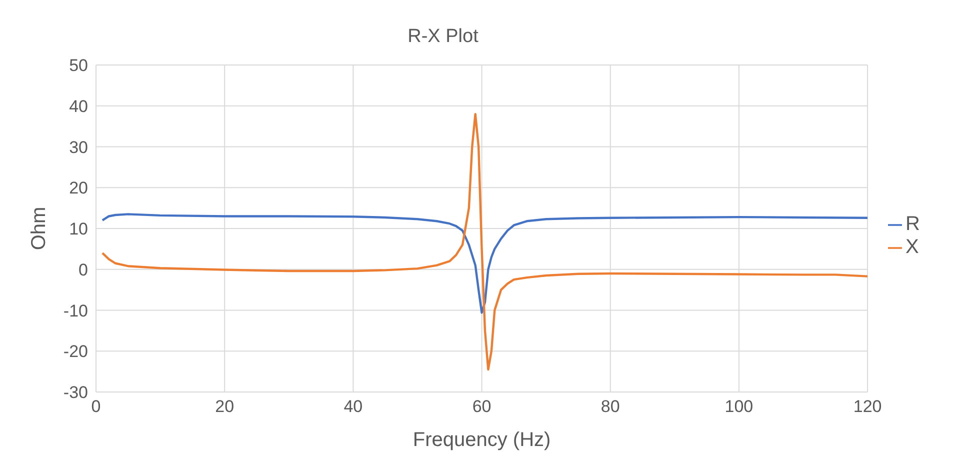  What do you see at coordinates (912, 247) in the screenshot?
I see `legend-label: X` at bounding box center [912, 247].